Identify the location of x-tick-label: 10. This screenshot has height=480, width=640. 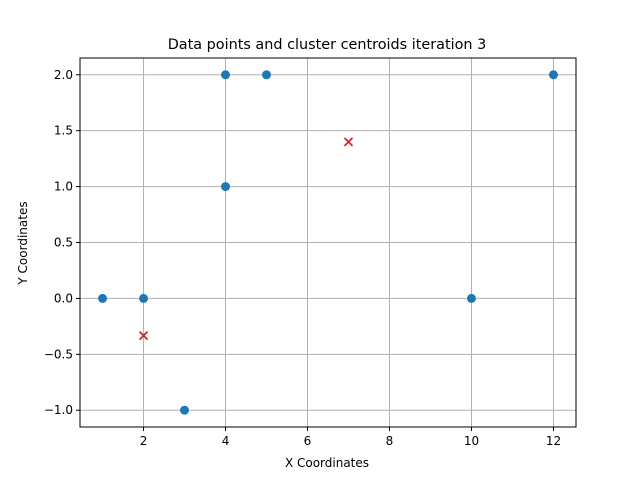
(471, 441).